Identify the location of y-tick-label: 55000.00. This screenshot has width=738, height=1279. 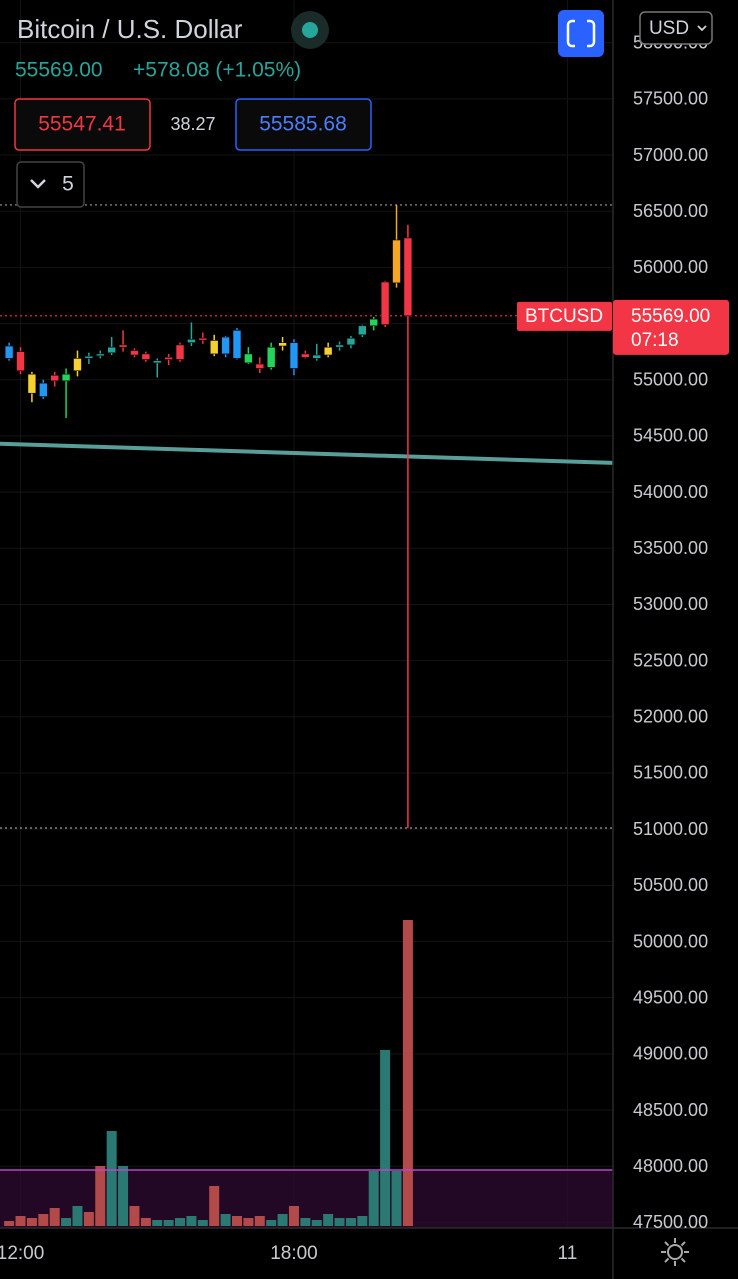
(670, 379).